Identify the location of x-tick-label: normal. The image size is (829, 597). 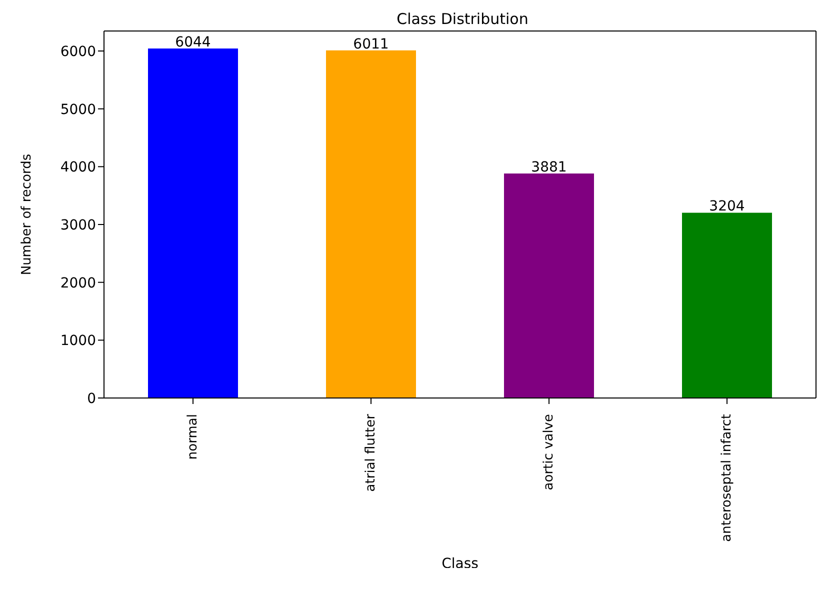
(193, 437).